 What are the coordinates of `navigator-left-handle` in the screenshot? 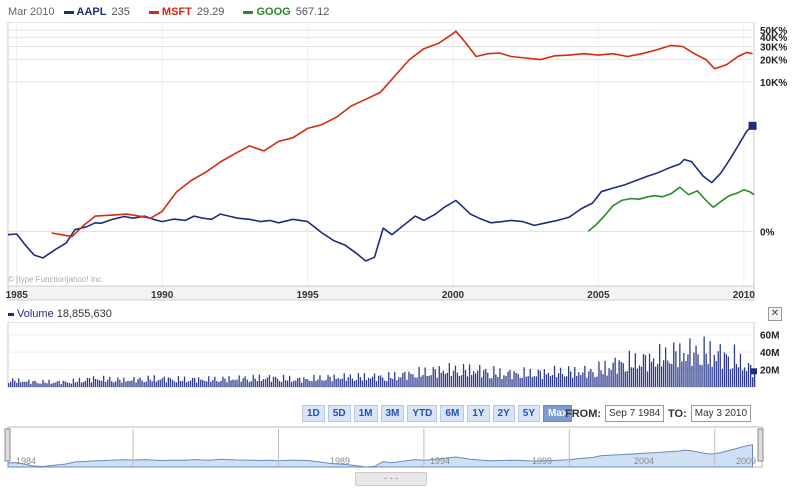 It's located at (7, 445).